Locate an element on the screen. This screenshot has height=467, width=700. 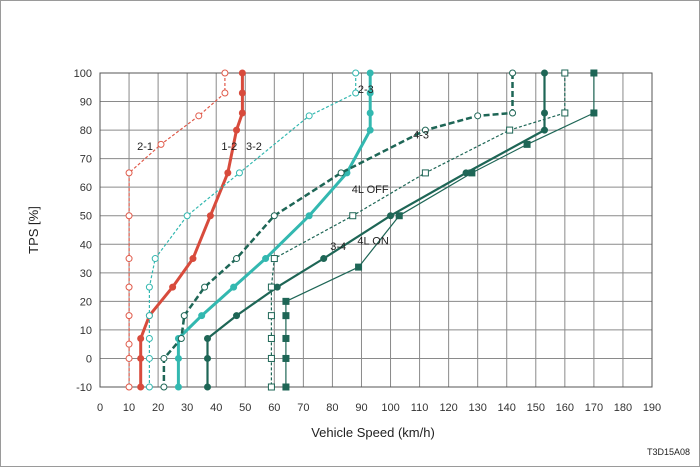
y-tick-label: 30 is located at coordinates (86, 274).